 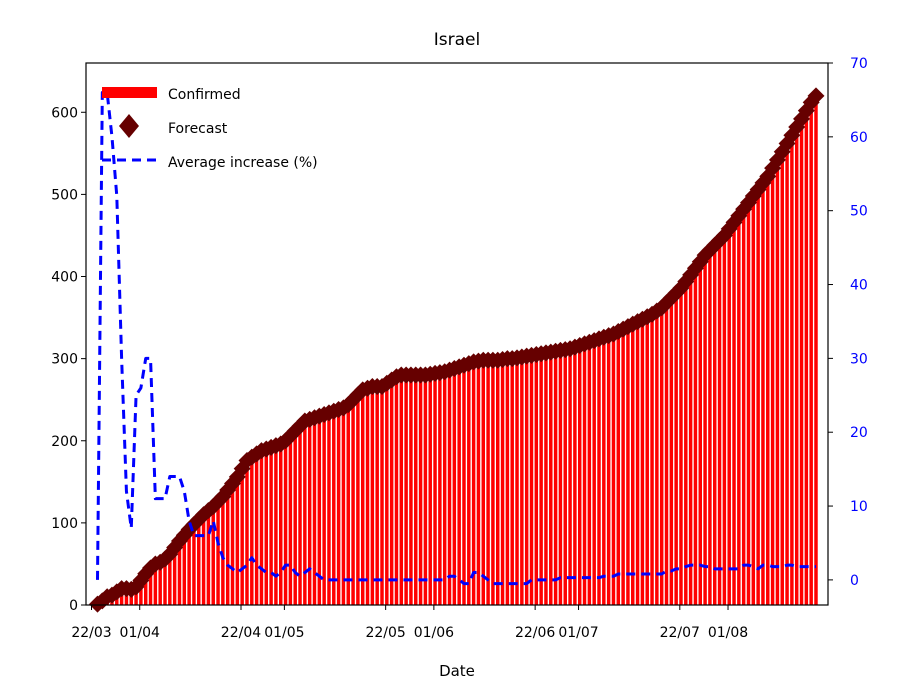 I want to click on x-tick-label: 01/04, so click(x=140, y=633).